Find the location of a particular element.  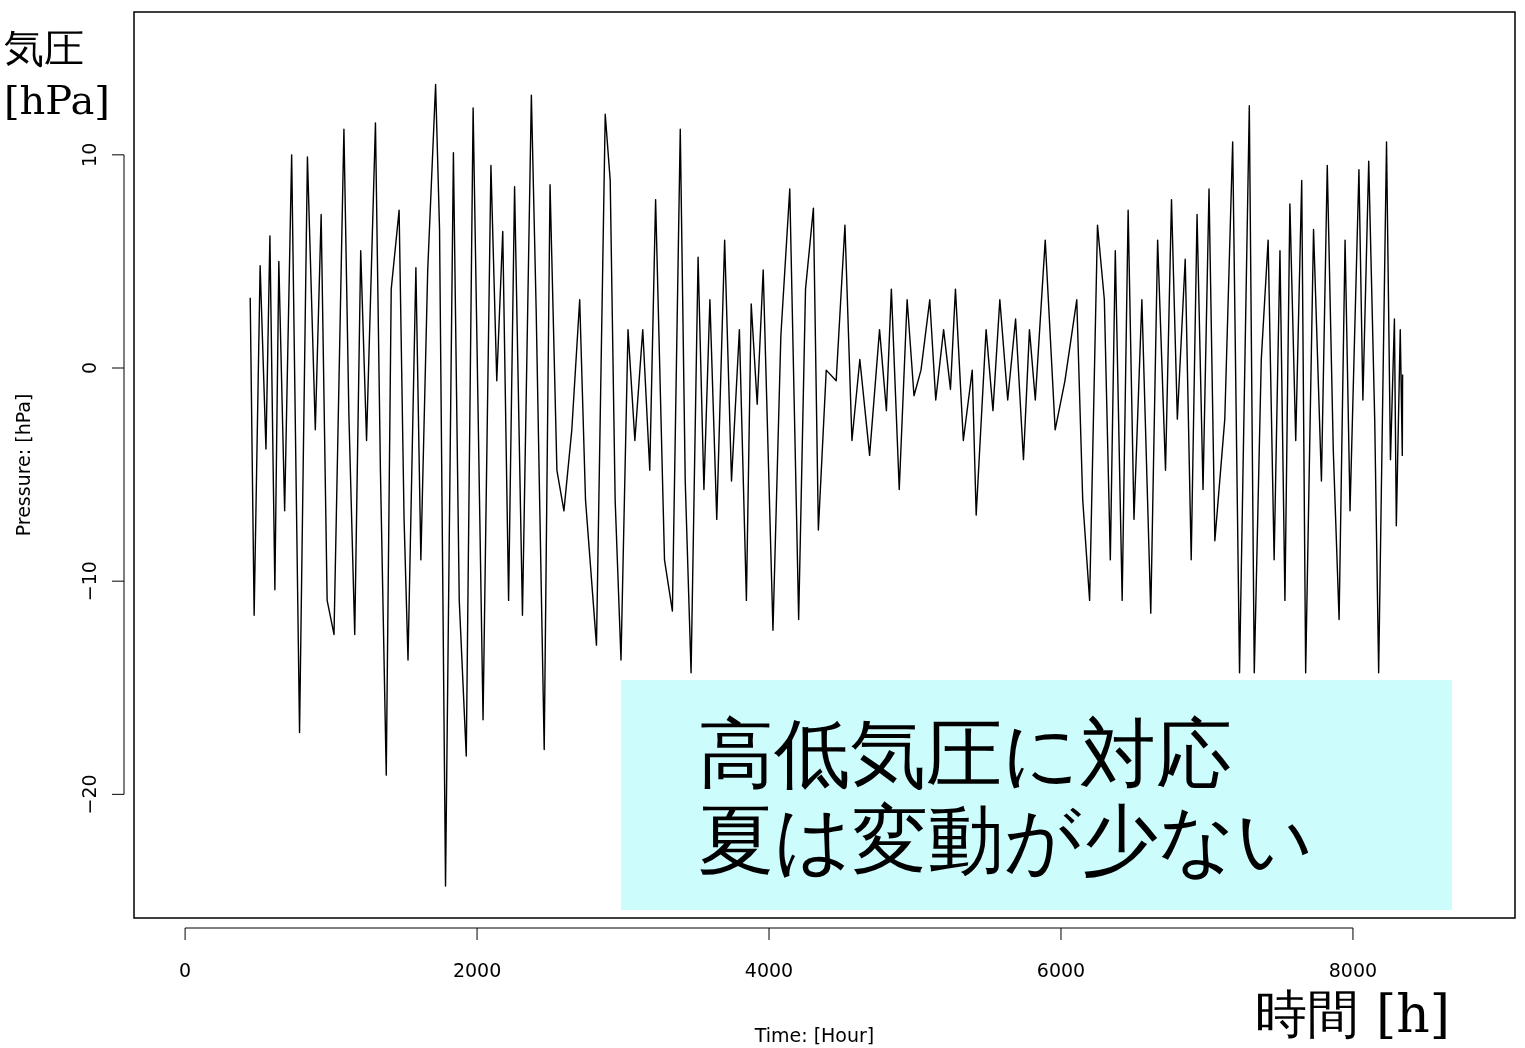

x-tick-label: 2000 is located at coordinates (477, 970).